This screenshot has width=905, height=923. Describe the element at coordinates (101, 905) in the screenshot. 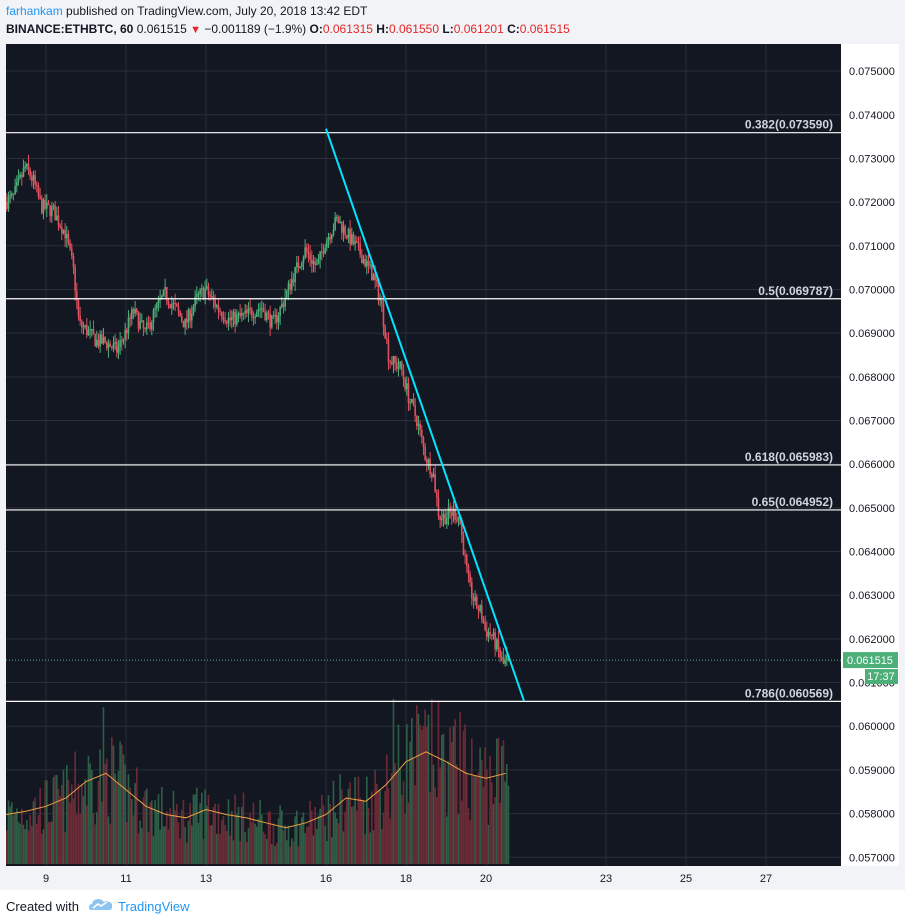

I see `tradingview-logo-icon` at that location.